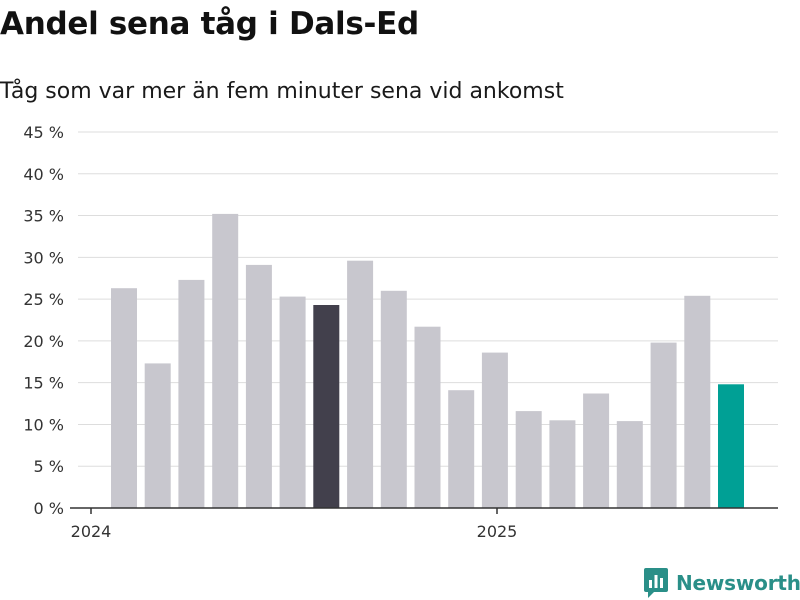  I want to click on x-tick-label: 2024, so click(91, 531).